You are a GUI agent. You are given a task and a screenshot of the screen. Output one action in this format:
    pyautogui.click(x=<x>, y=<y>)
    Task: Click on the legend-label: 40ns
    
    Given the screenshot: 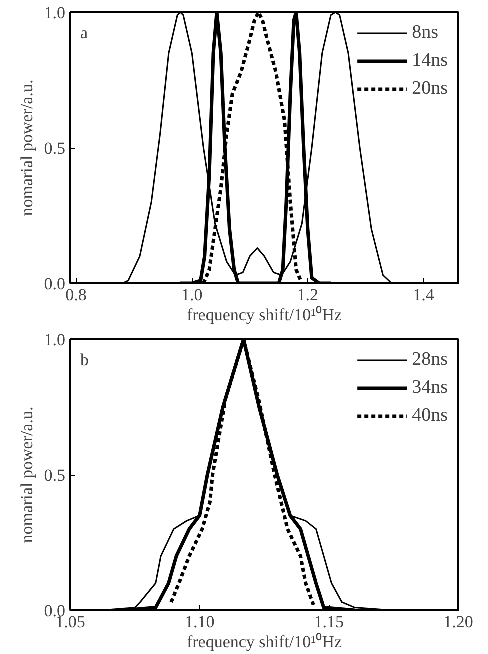 What is the action you would take?
    pyautogui.click(x=430, y=416)
    